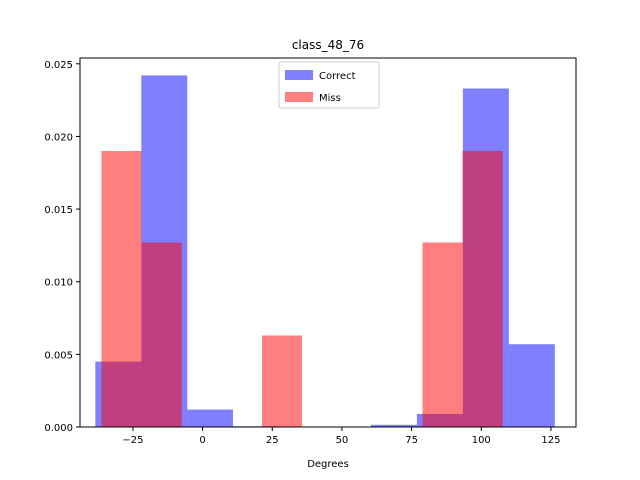 The height and width of the screenshot is (480, 640). I want to click on legend-label-correct: Correct, so click(337, 76).